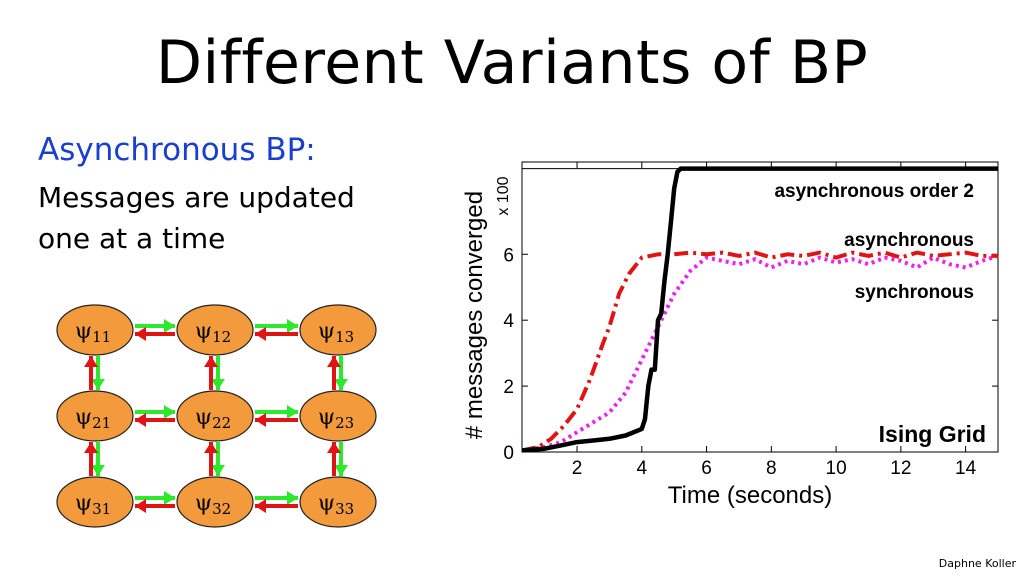 This screenshot has height=576, width=1024. I want to click on grid-node-label-23: ψ23, so click(336, 418).